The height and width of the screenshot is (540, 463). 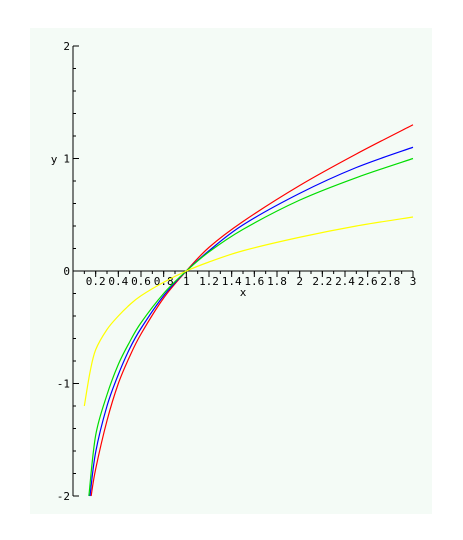 What do you see at coordinates (413, 281) in the screenshot?
I see `x-tick-label: 3` at bounding box center [413, 281].